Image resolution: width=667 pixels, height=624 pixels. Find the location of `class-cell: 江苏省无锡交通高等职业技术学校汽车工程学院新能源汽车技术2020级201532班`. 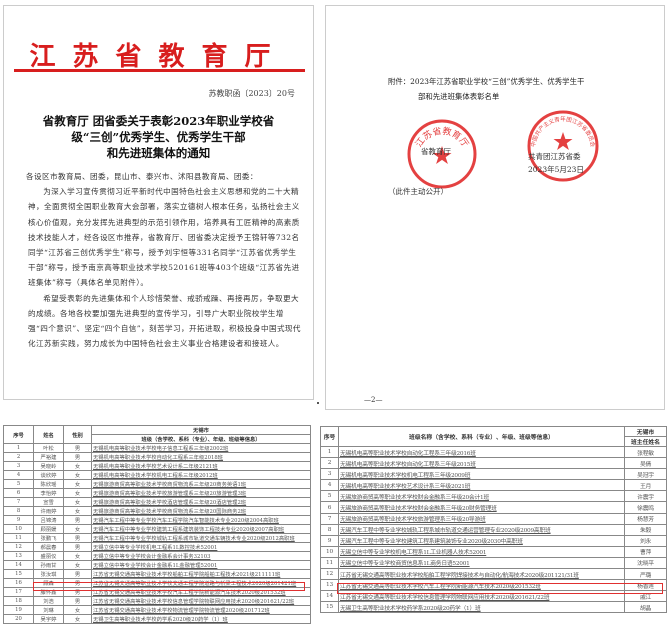

class-cell: 江苏省无锡交通高等职业技术学校汽车工程学院新能源汽车技术2020级201532班 is located at coordinates (201, 592).